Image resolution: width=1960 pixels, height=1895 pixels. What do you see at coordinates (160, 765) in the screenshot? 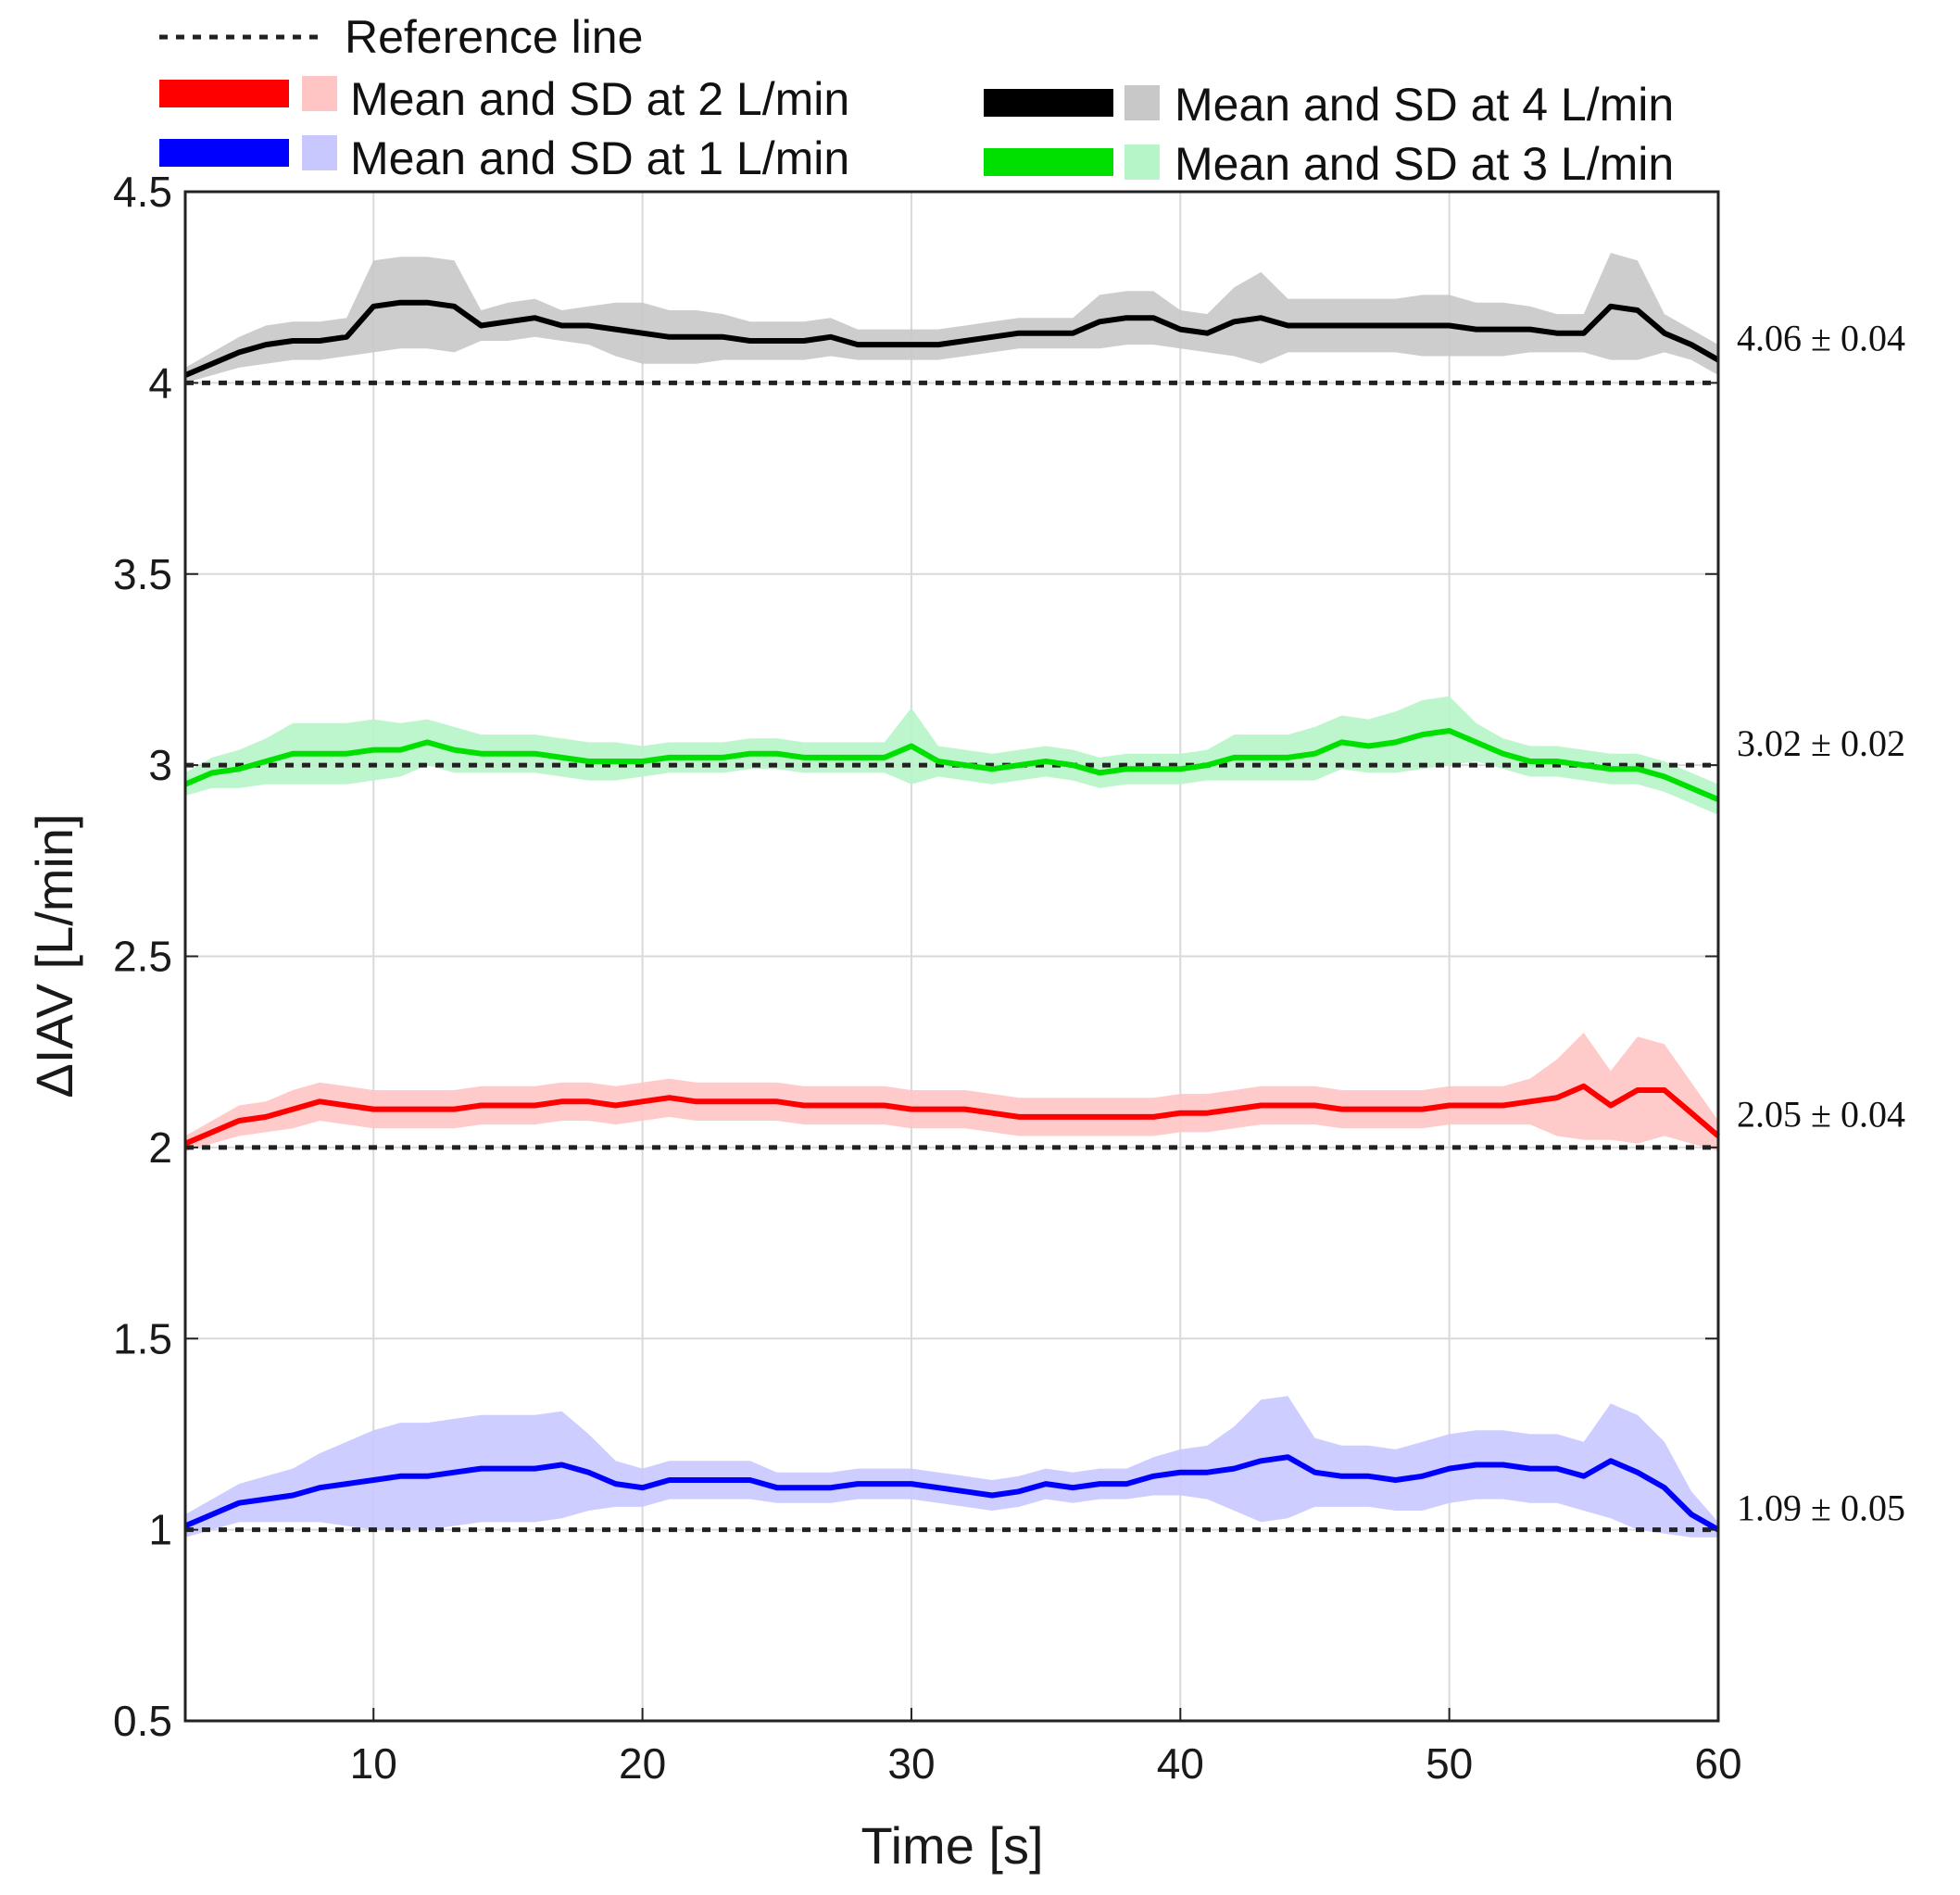
I see `y-tick-label: 3` at bounding box center [160, 765].